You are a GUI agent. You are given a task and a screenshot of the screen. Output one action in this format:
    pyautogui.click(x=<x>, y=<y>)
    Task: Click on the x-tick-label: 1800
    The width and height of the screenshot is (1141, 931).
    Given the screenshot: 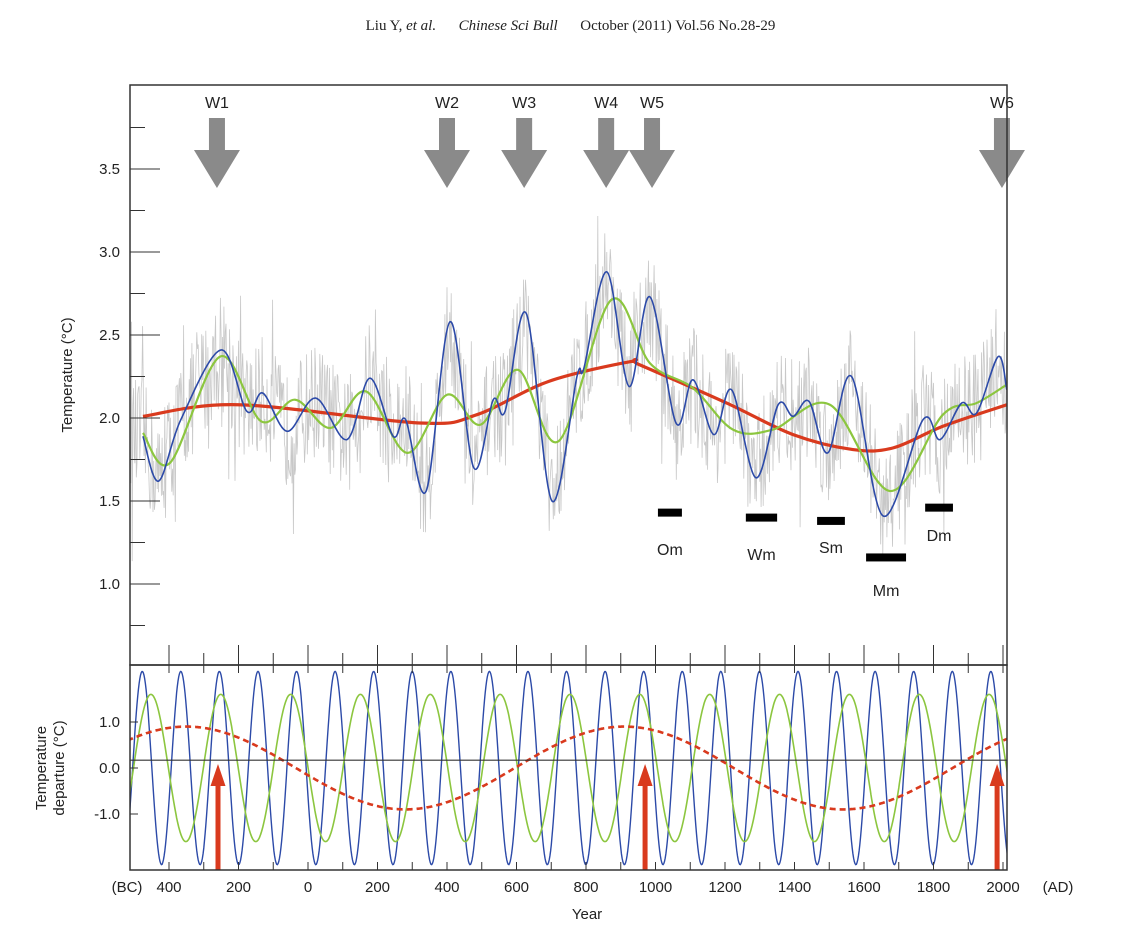 What is the action you would take?
    pyautogui.click(x=933, y=887)
    